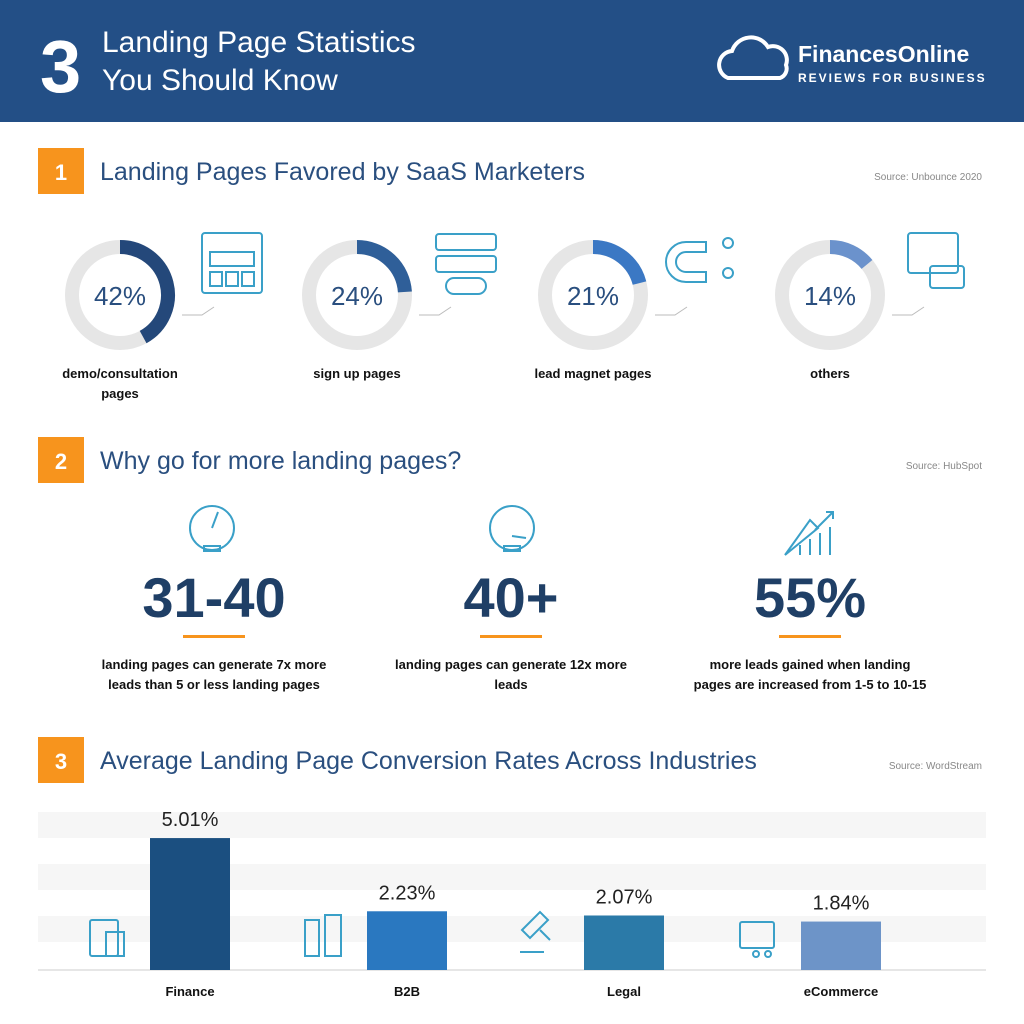  I want to click on x-tick-label: Finance, so click(189, 991).